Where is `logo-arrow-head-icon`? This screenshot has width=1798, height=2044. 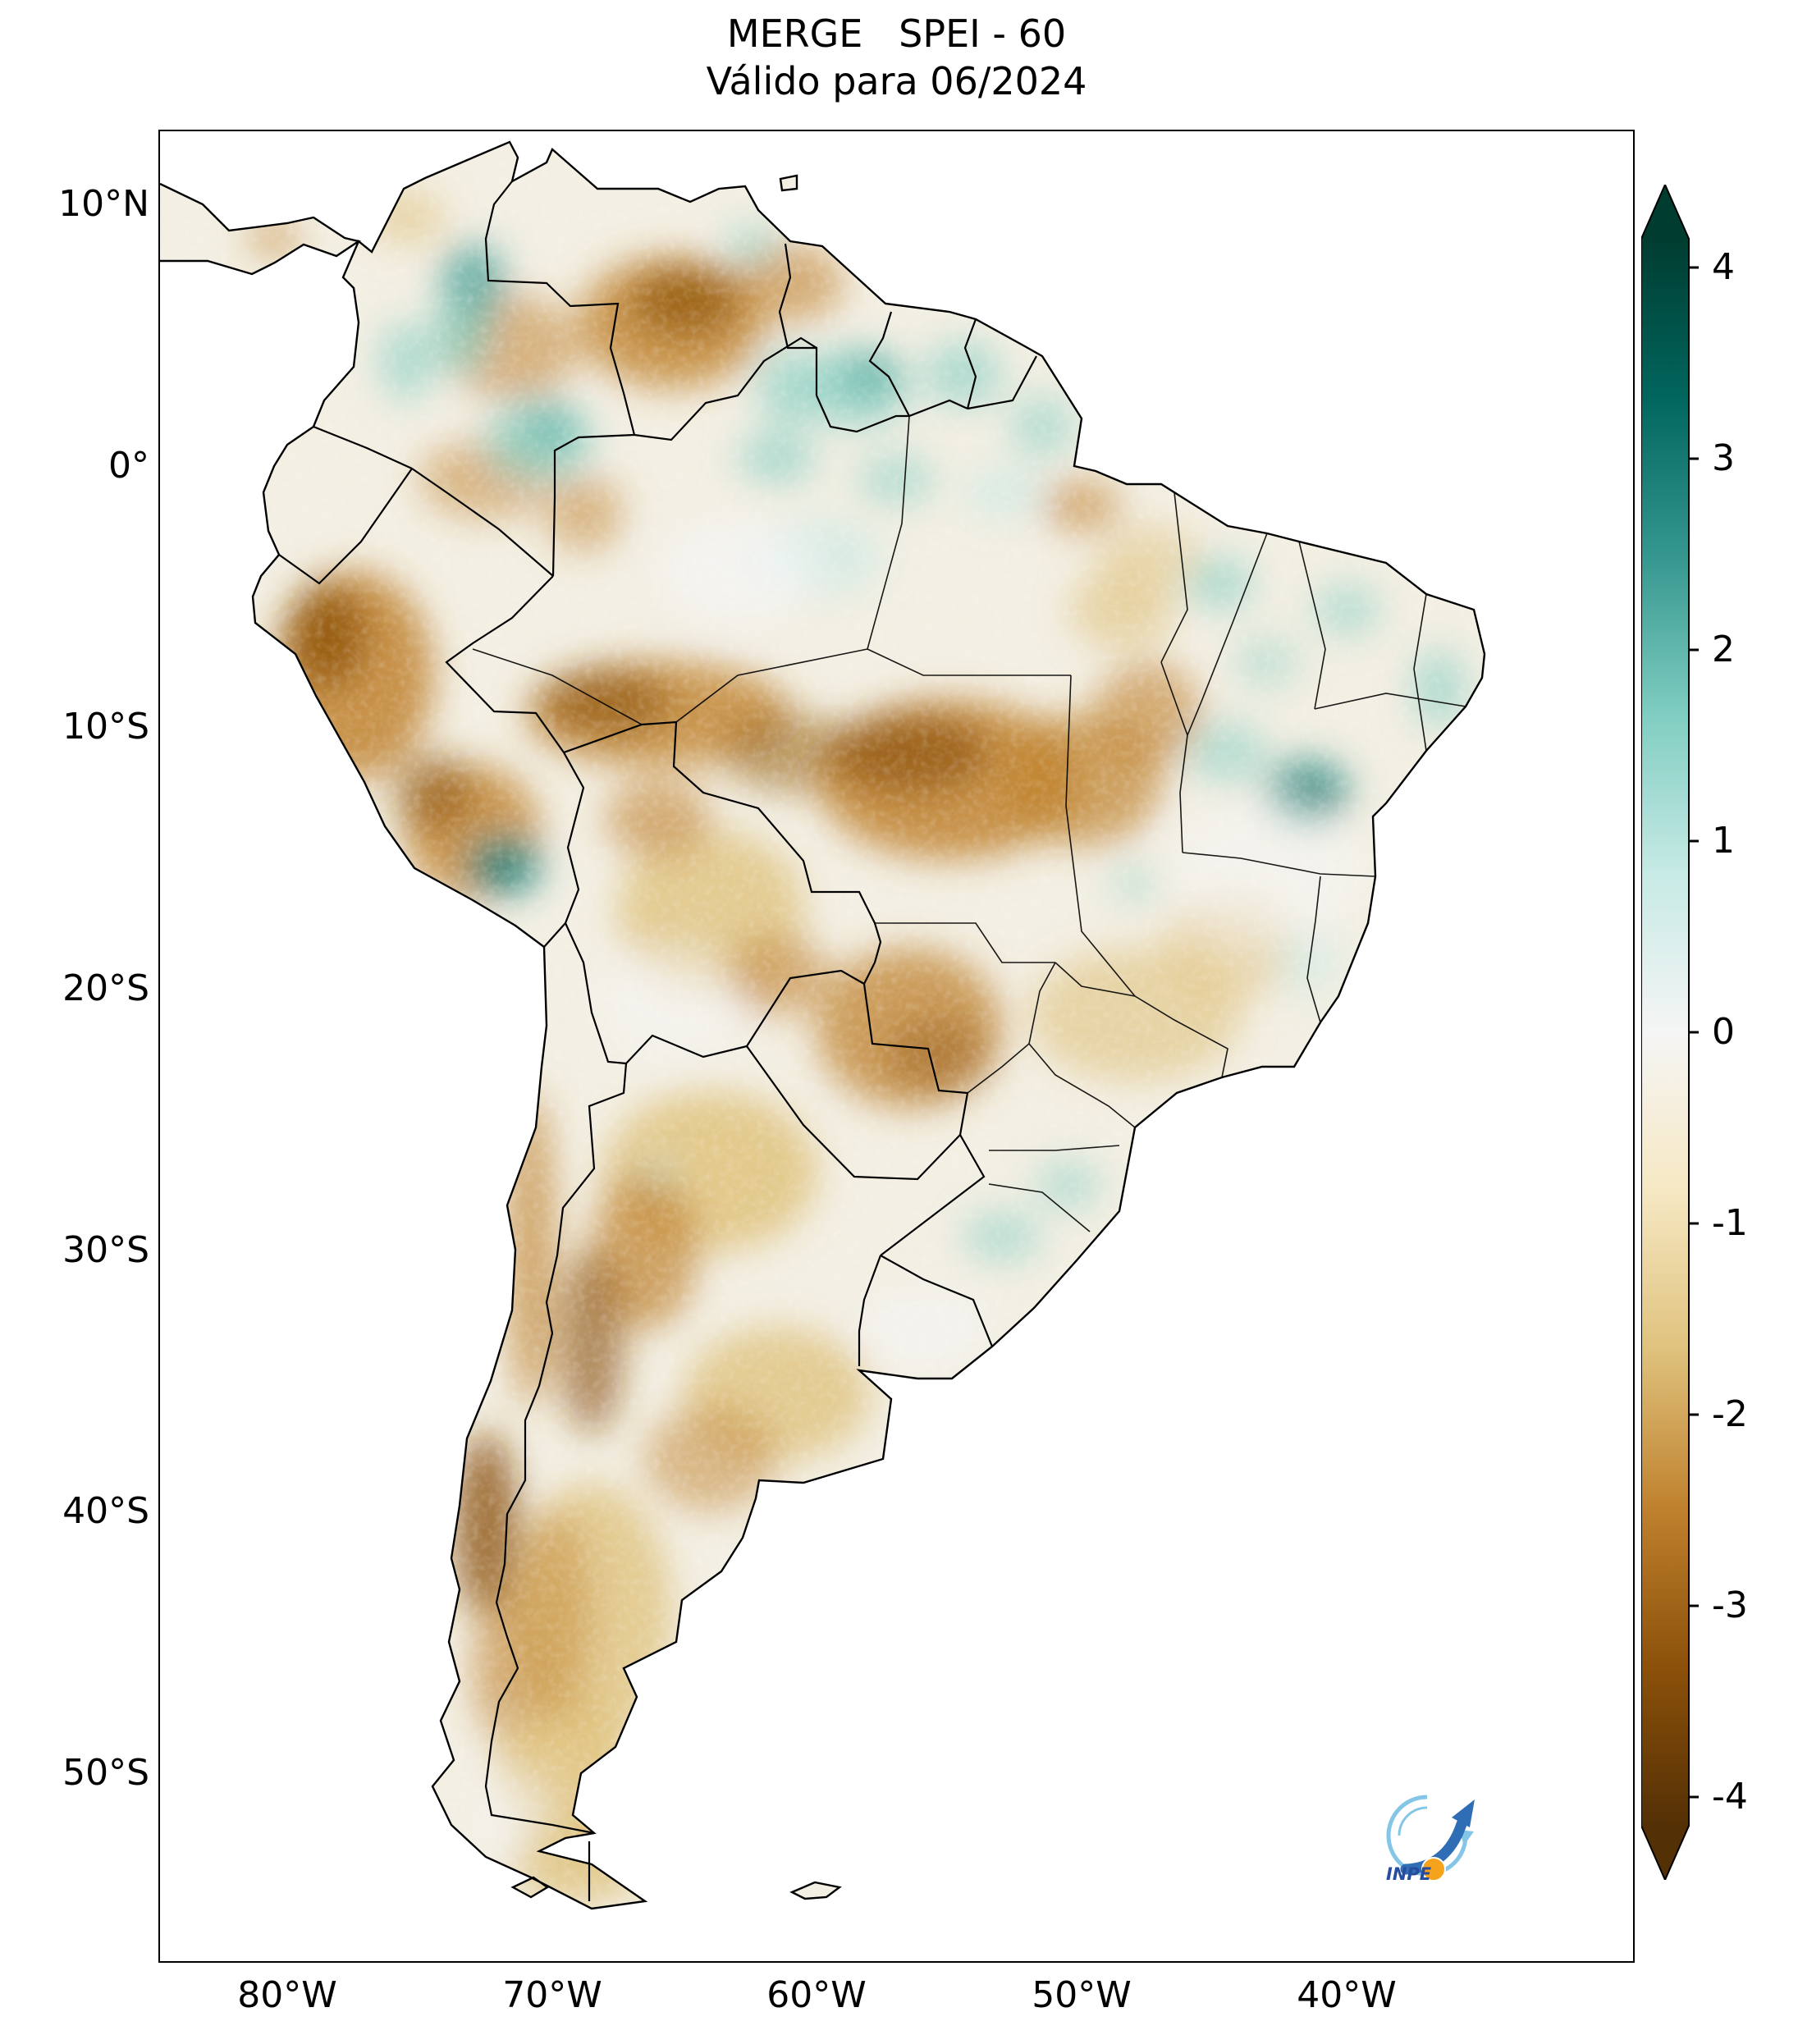 logo-arrow-head-icon is located at coordinates (1463, 1813).